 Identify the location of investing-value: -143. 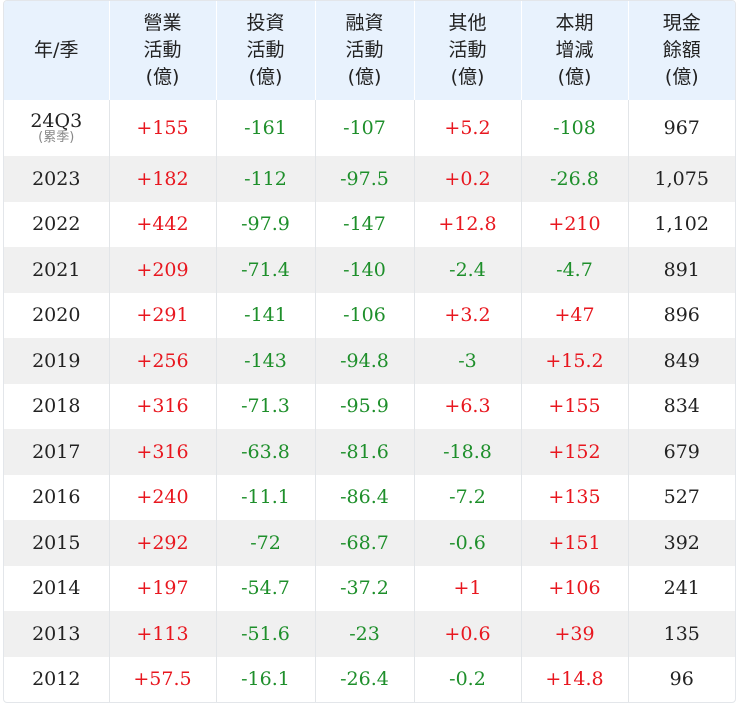
(266, 361).